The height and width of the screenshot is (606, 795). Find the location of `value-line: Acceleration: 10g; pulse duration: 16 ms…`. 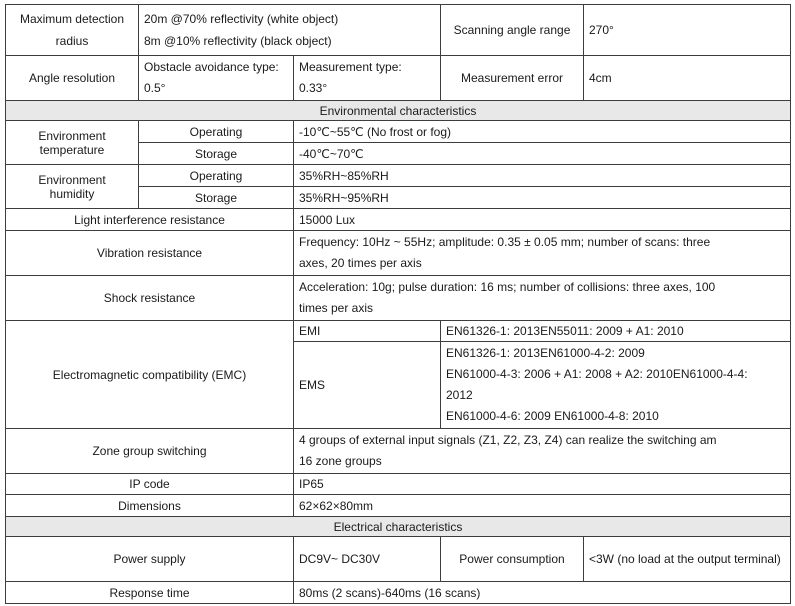

value-line: Acceleration: 10g; pulse duration: 16 ms… is located at coordinates (507, 287).